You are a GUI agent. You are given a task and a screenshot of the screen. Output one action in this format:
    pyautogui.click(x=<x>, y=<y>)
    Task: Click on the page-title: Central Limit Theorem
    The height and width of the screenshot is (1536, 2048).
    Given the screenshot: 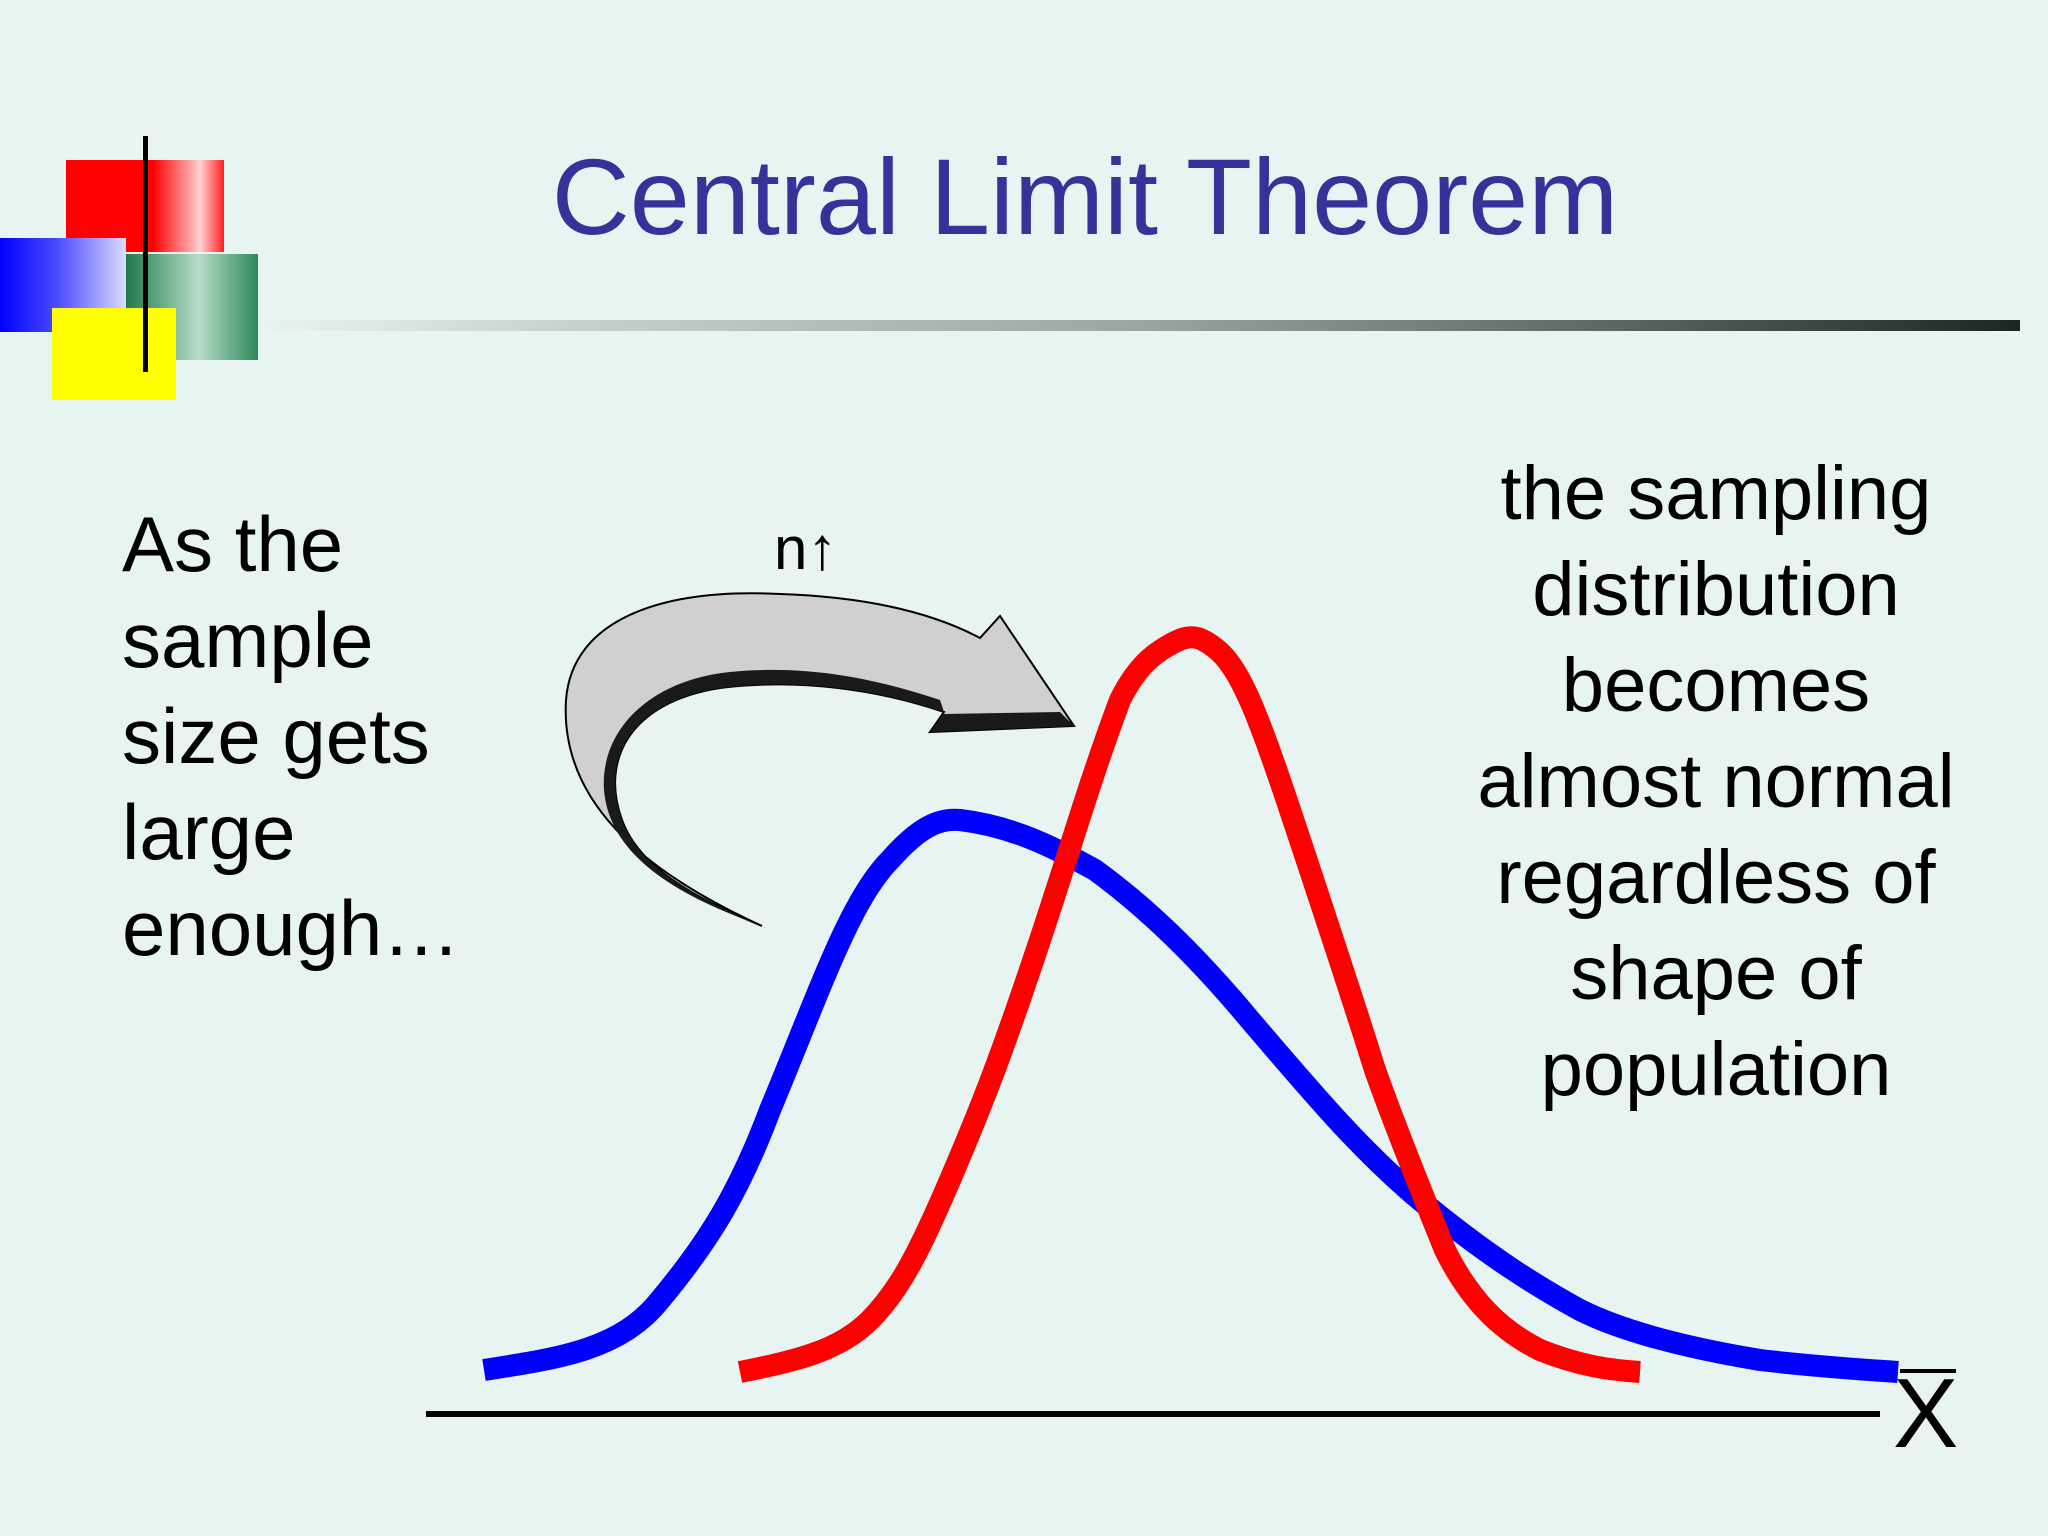 What is the action you would take?
    pyautogui.click(x=1085, y=196)
    